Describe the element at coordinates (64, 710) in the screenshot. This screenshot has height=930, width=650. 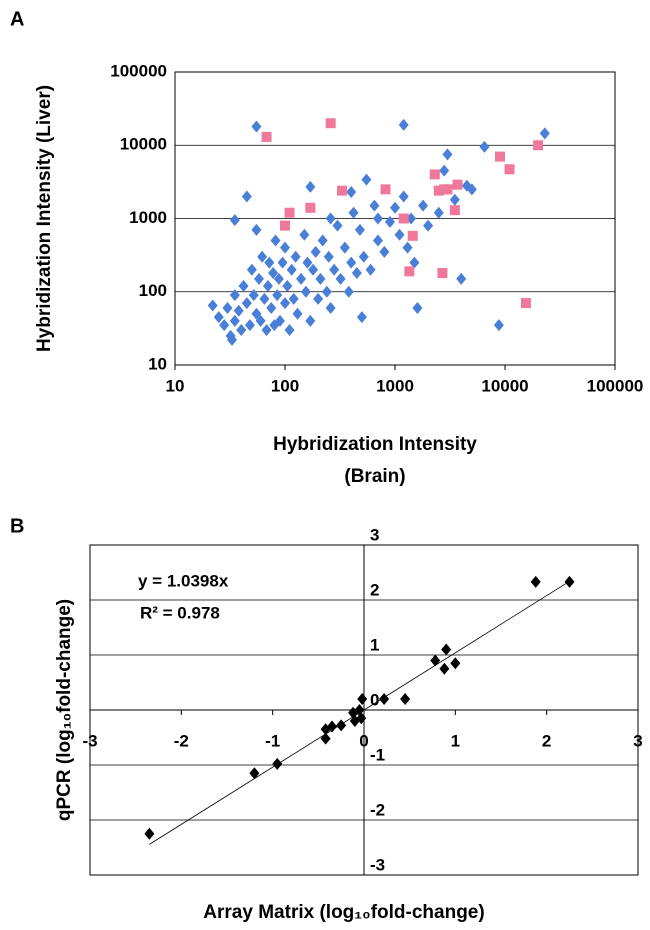
I see `y-axis-label: qPCR (log₁₀fold-change)` at that location.